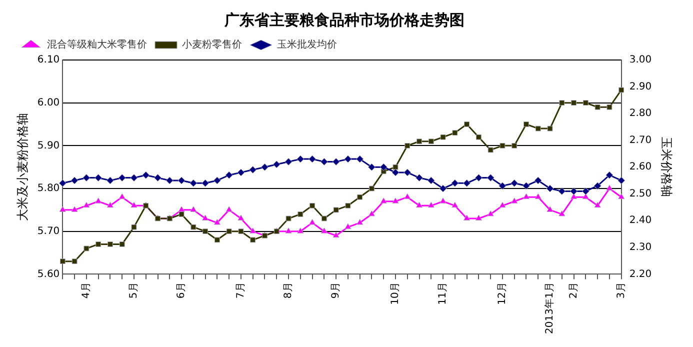  Describe the element at coordinates (574, 290) in the screenshot. I see `x-tick-label: 2月` at that location.